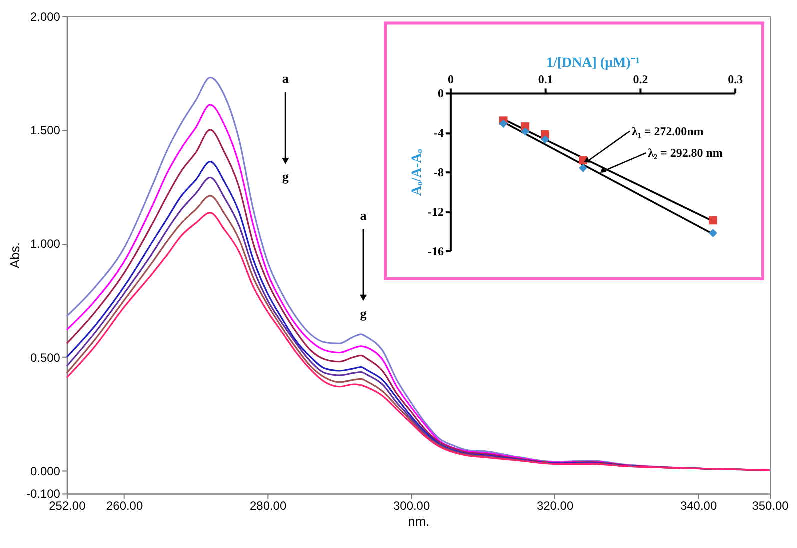  What do you see at coordinates (441, 93) in the screenshot?
I see `y-tick-label: 0` at bounding box center [441, 93].